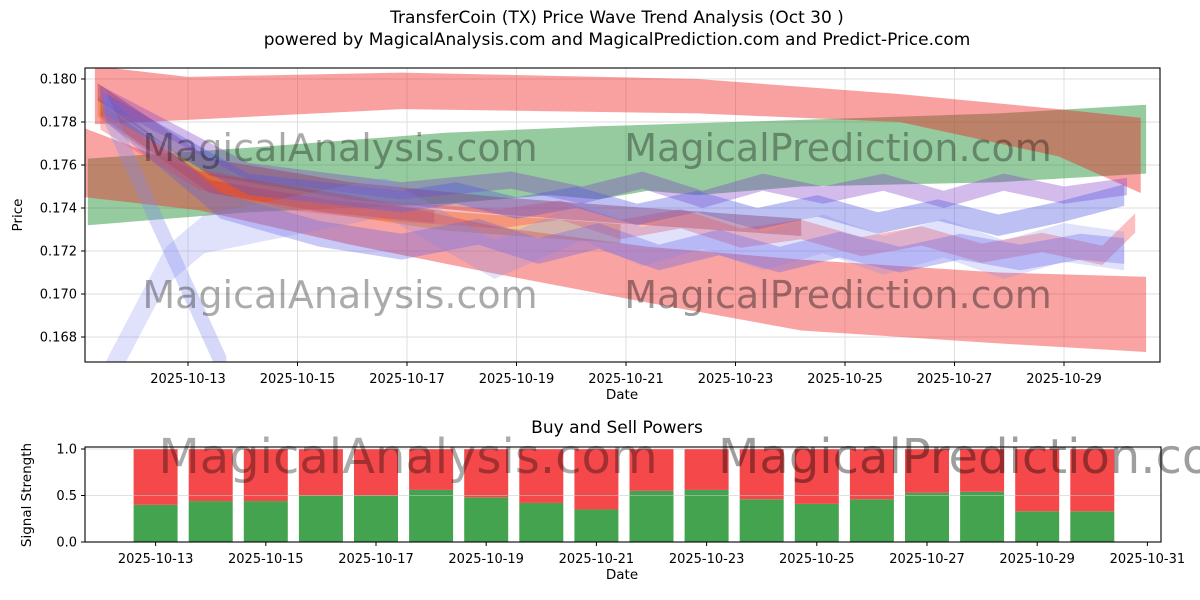  I want to click on band-dark-red-wave, so click(267, 163).